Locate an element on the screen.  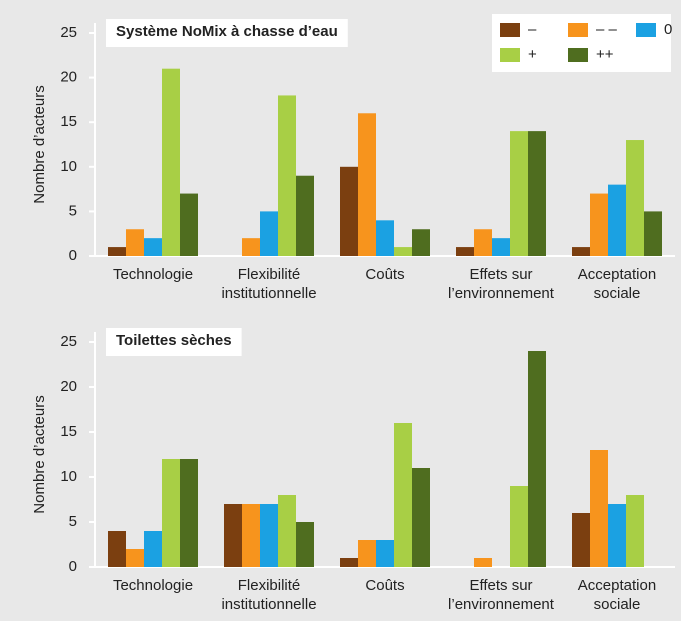
legend-label: – – is located at coordinates (607, 29).